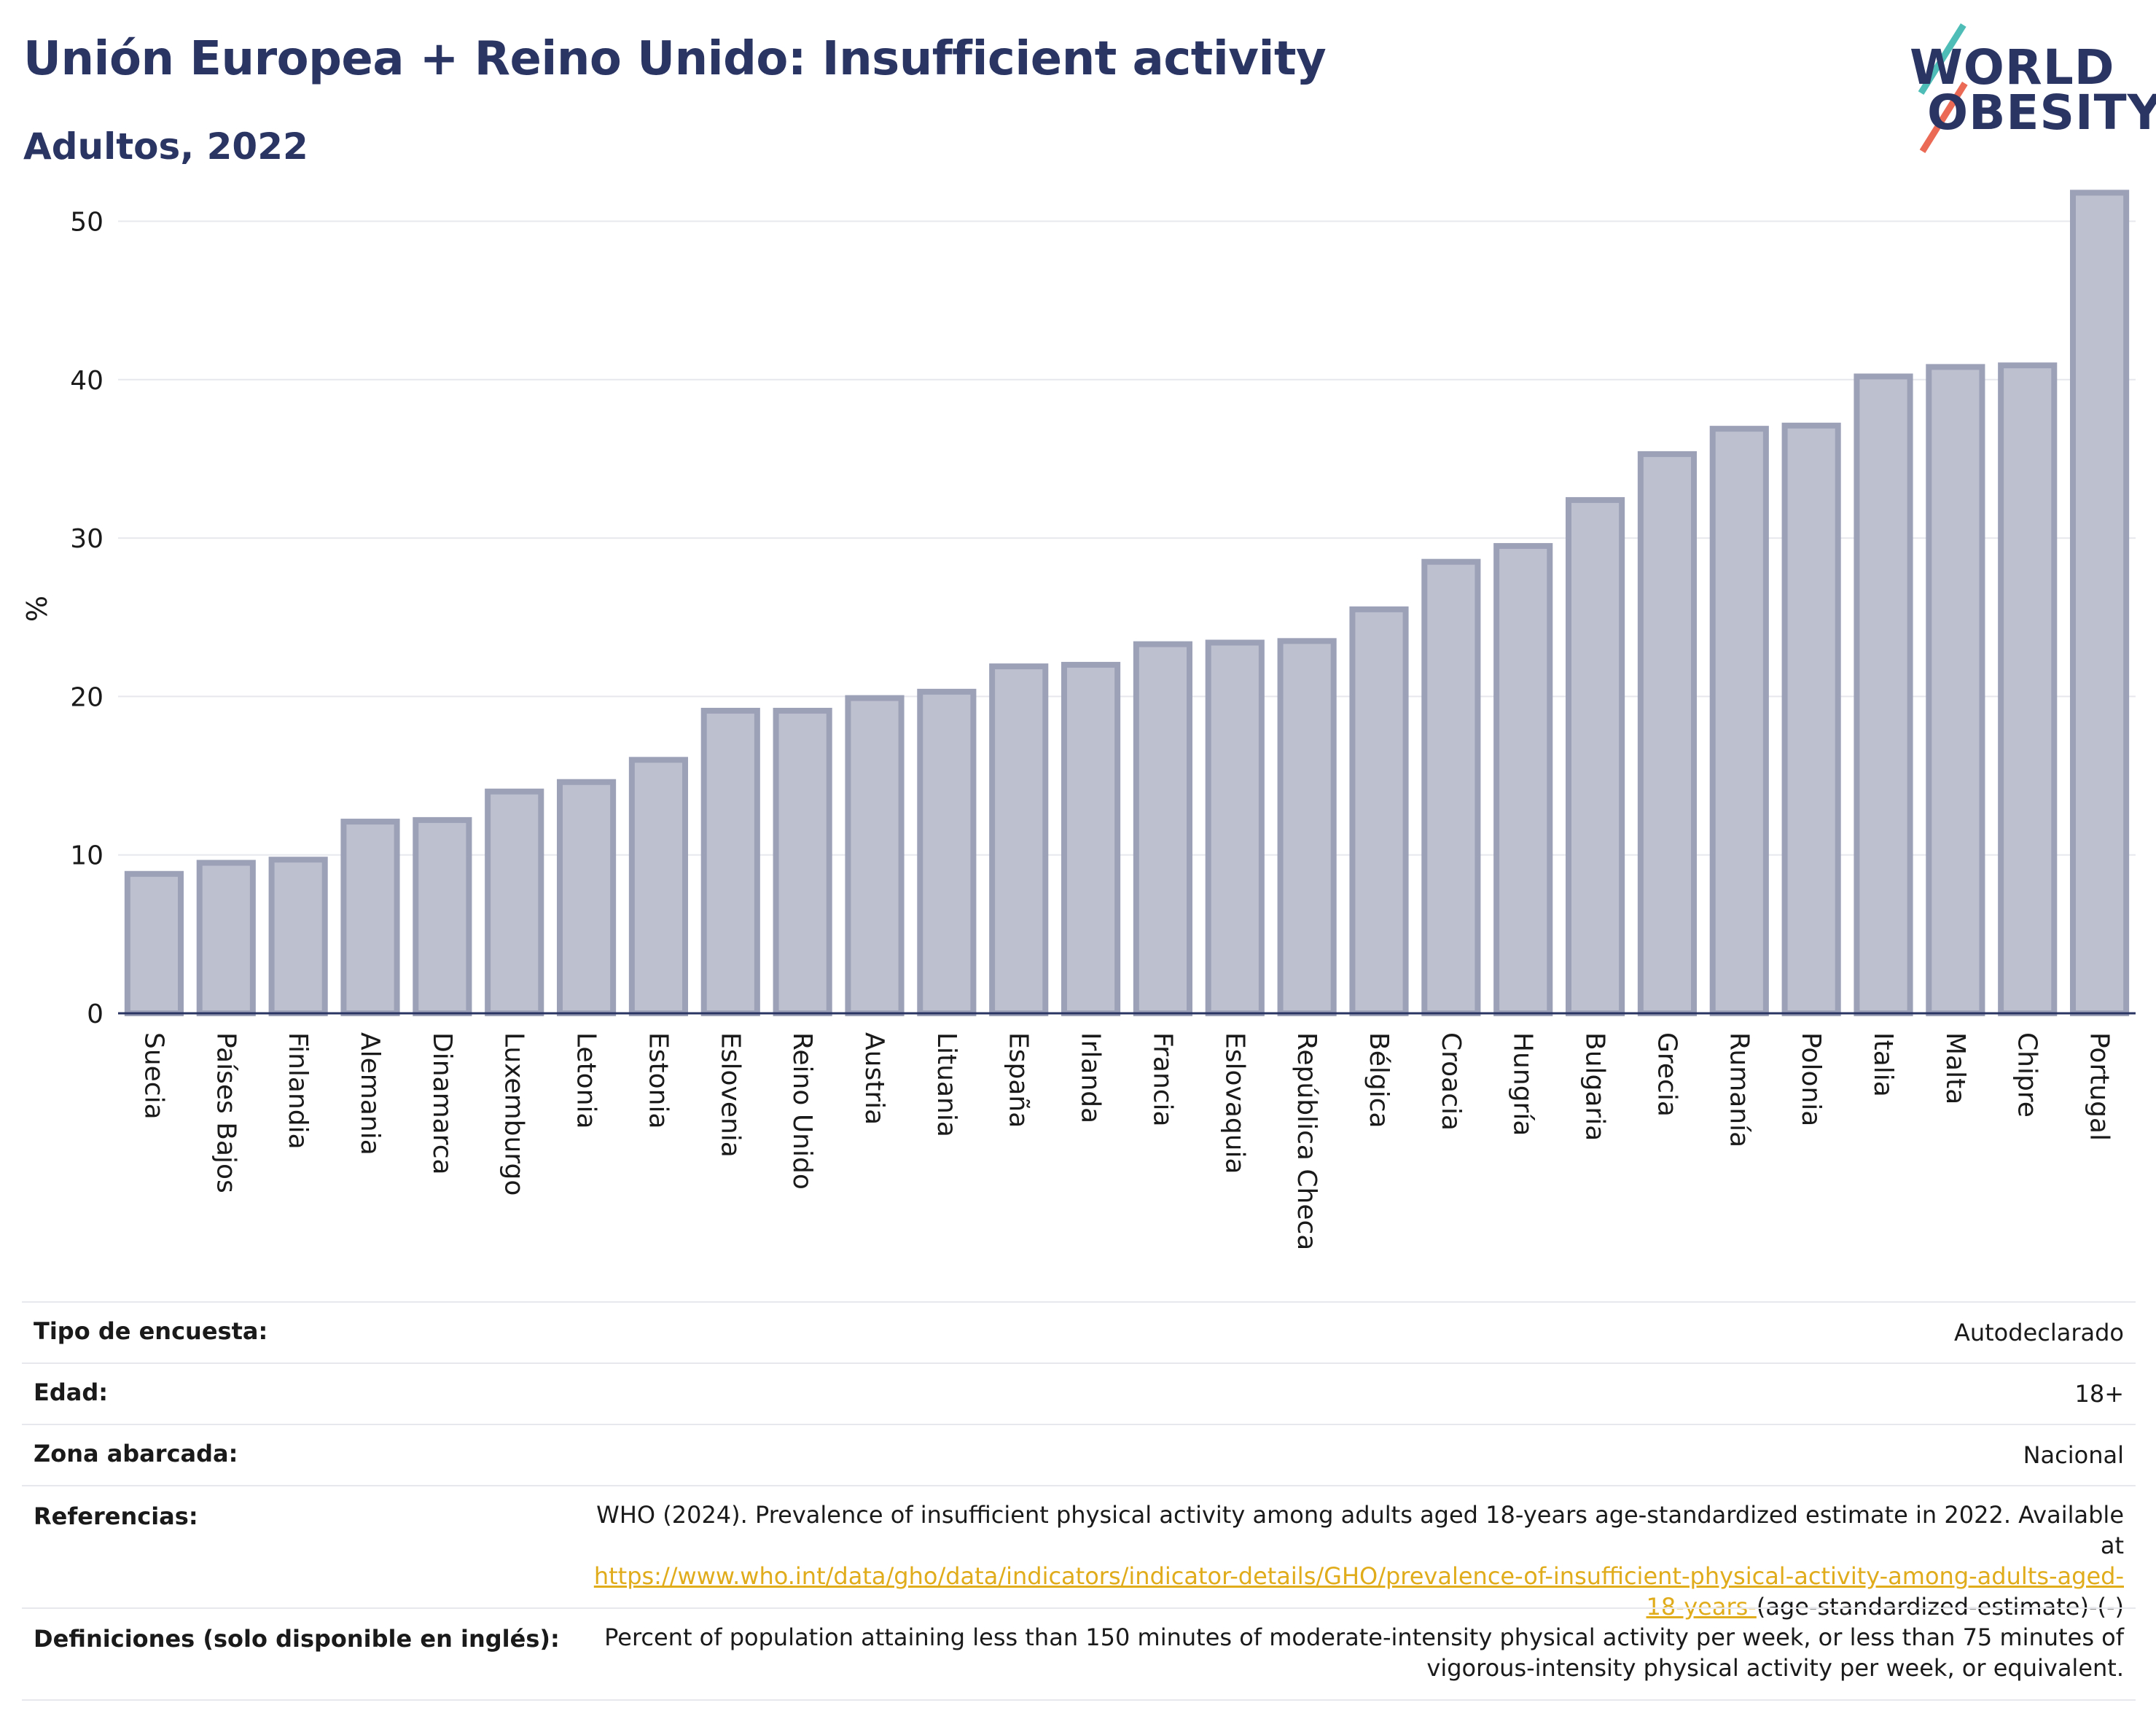  Describe the element at coordinates (2039, 1332) in the screenshot. I see `survey-type-value: Autodeclarado` at that location.